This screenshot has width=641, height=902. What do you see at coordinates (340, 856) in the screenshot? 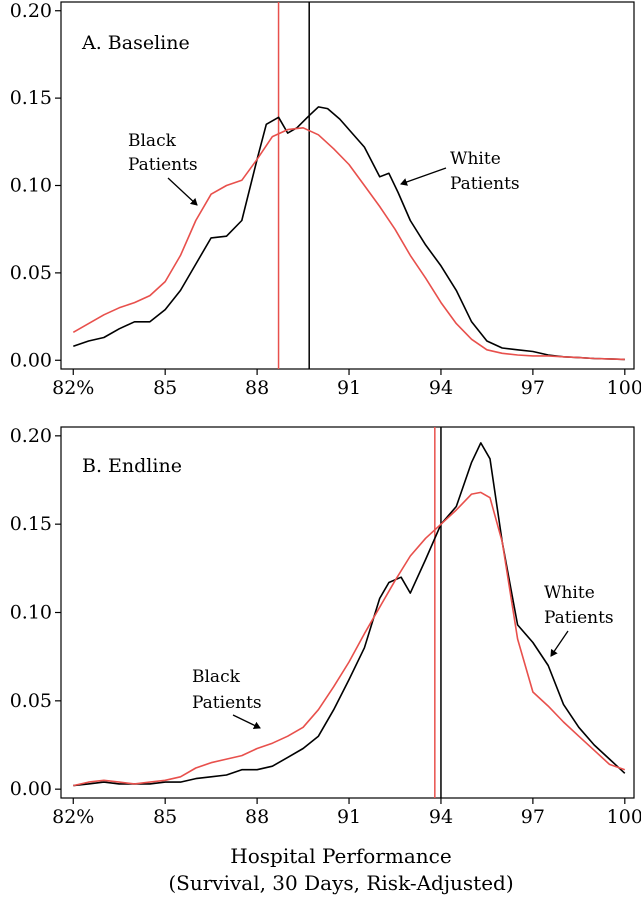
I see `x-axis-label: Hospital Performance` at bounding box center [340, 856].